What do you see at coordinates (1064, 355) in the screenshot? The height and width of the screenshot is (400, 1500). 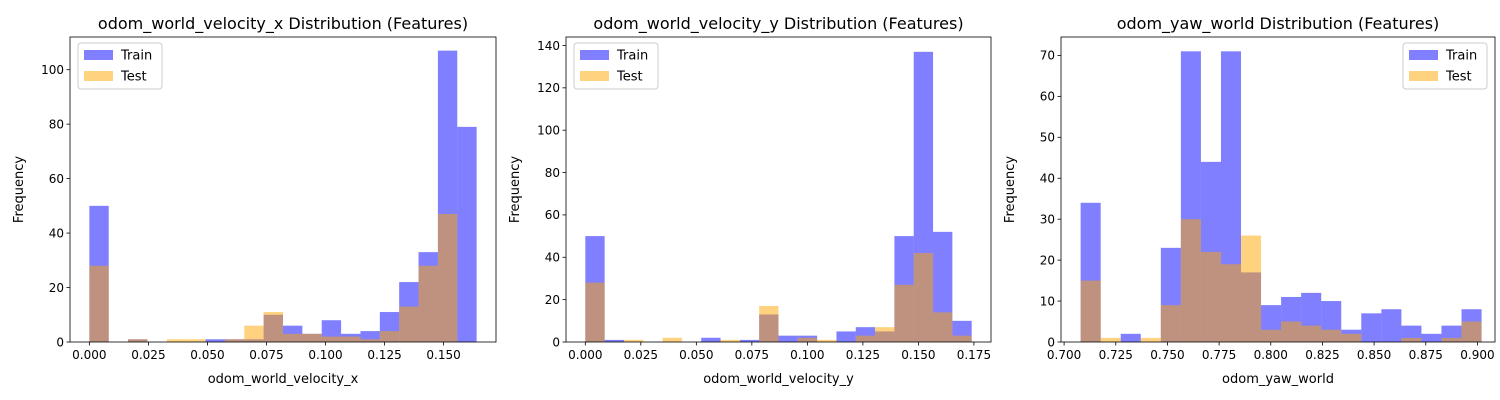 I see `x-tick-label: 0.700` at bounding box center [1064, 355].